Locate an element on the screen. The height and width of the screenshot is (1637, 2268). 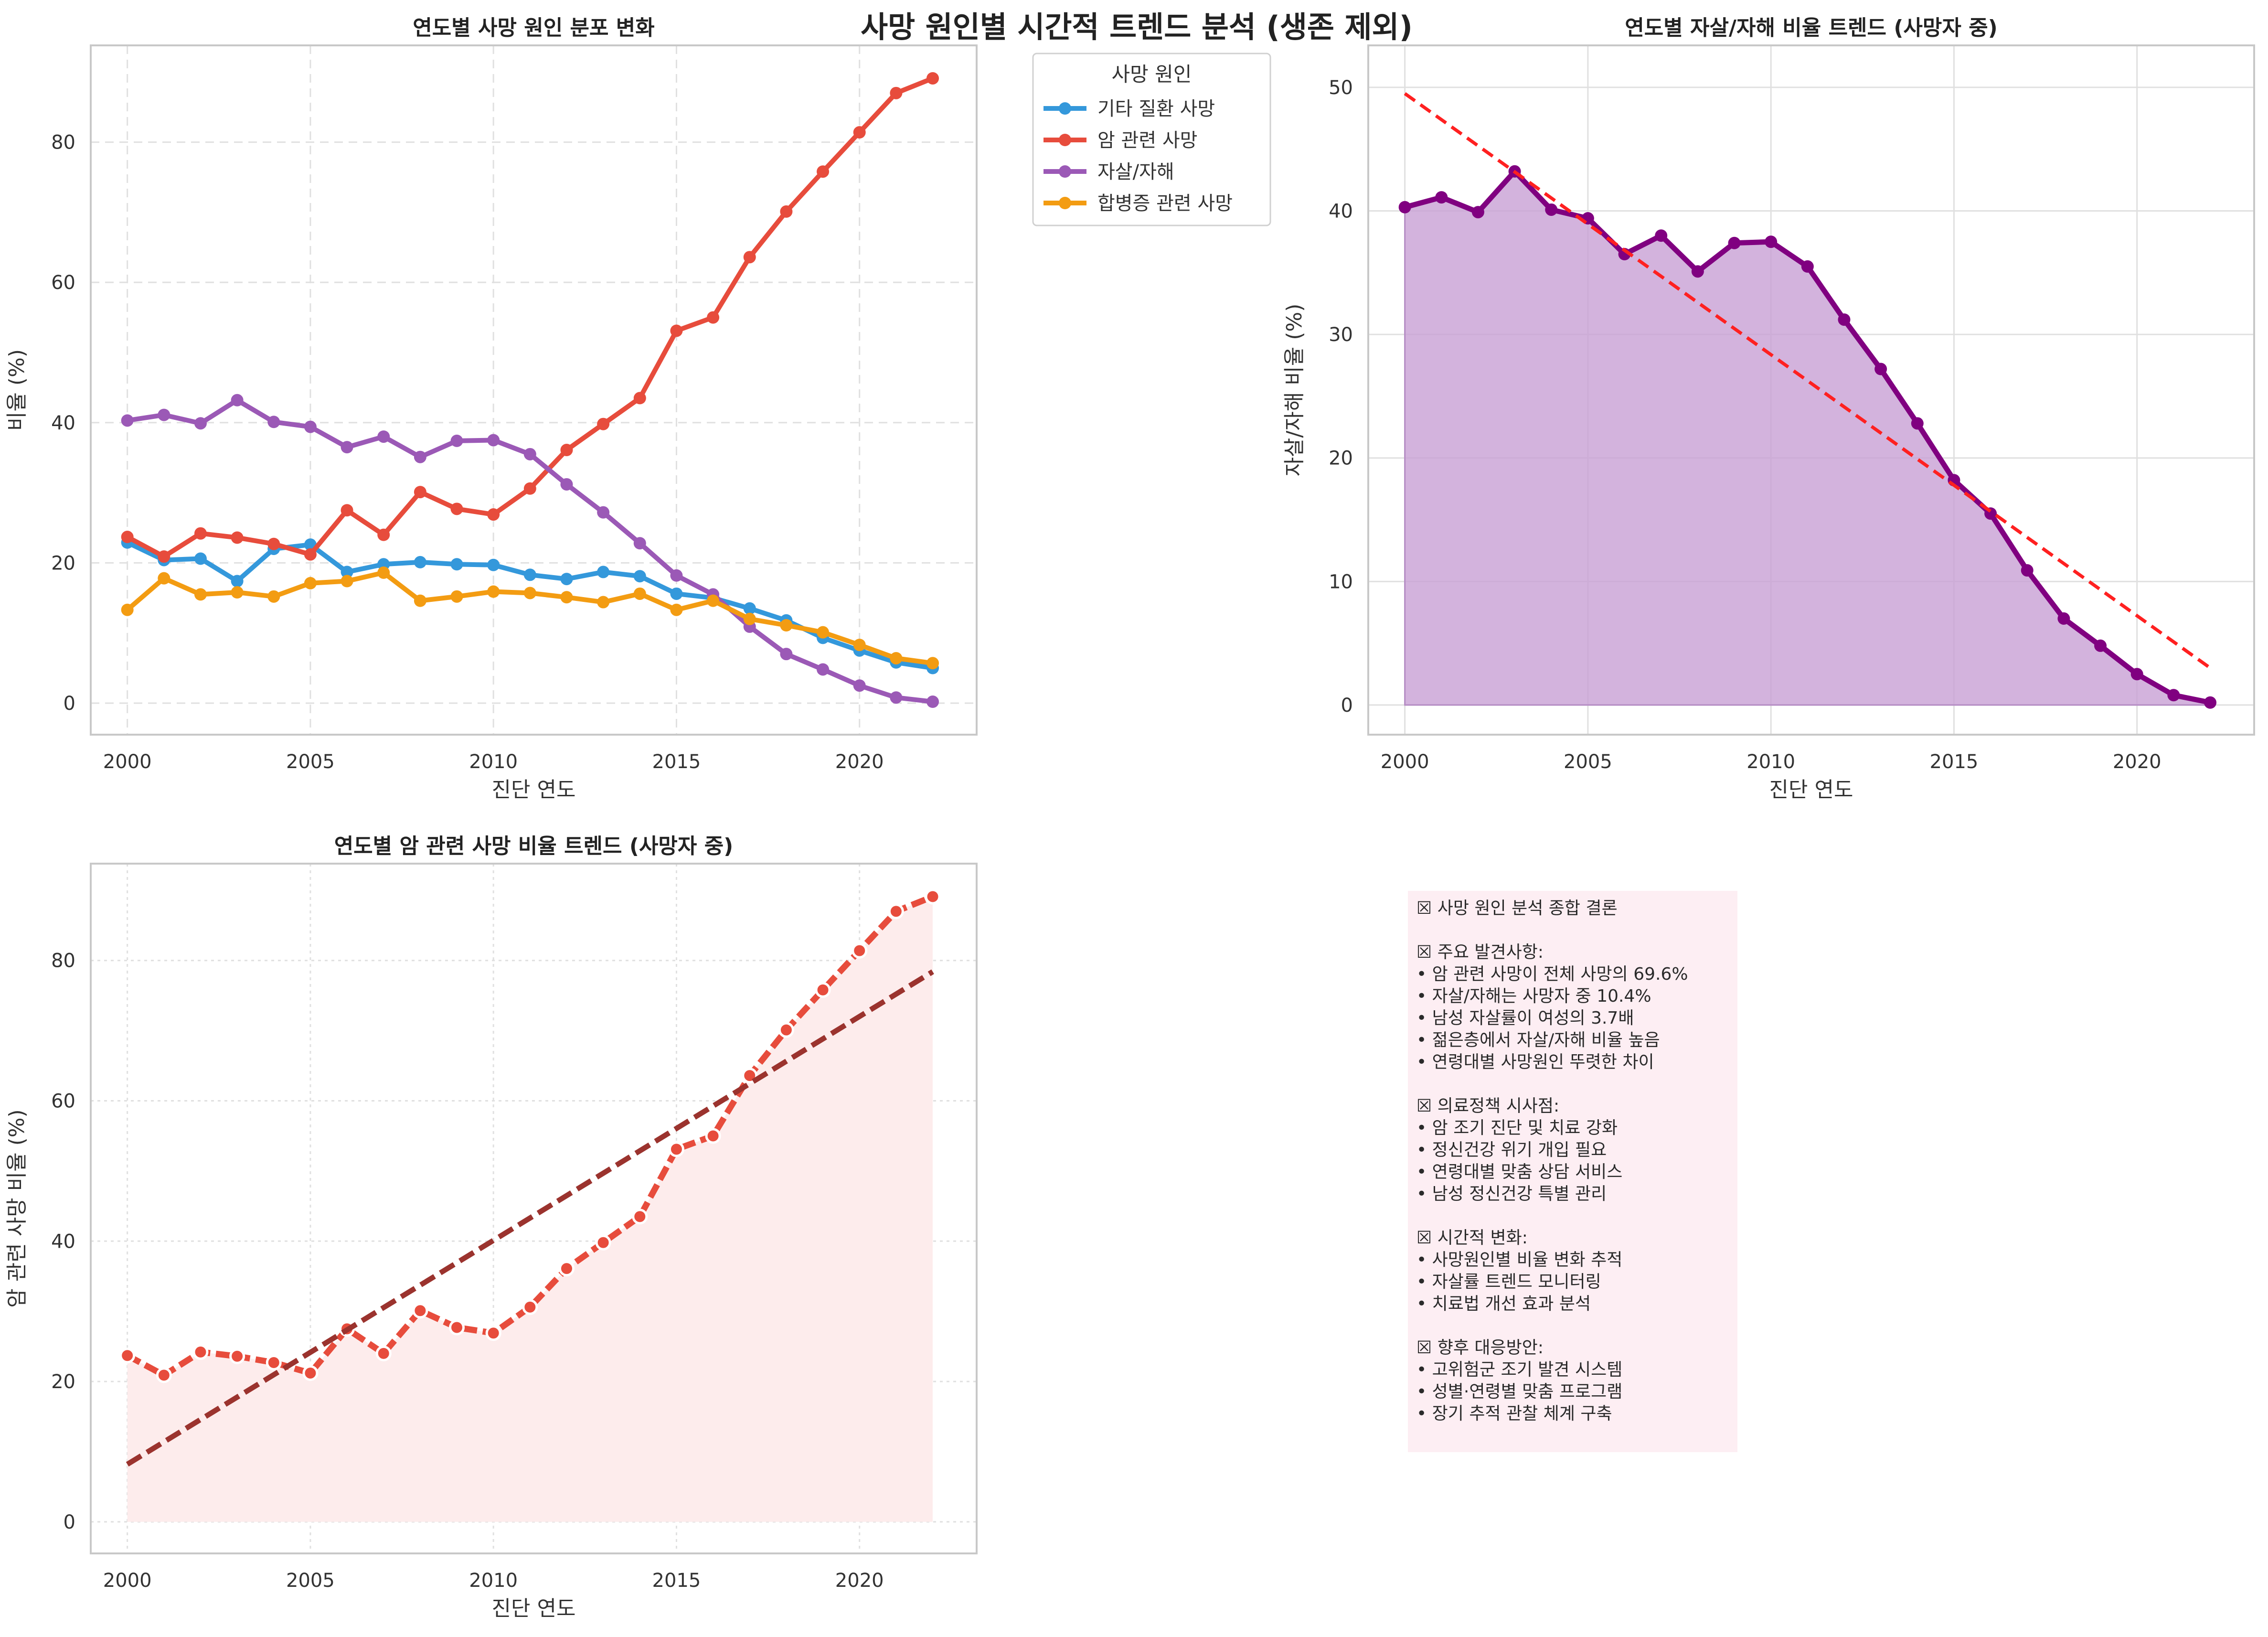
summary-line: • 장기 추적 관찰 체계 구축 is located at coordinates (1514, 1414).